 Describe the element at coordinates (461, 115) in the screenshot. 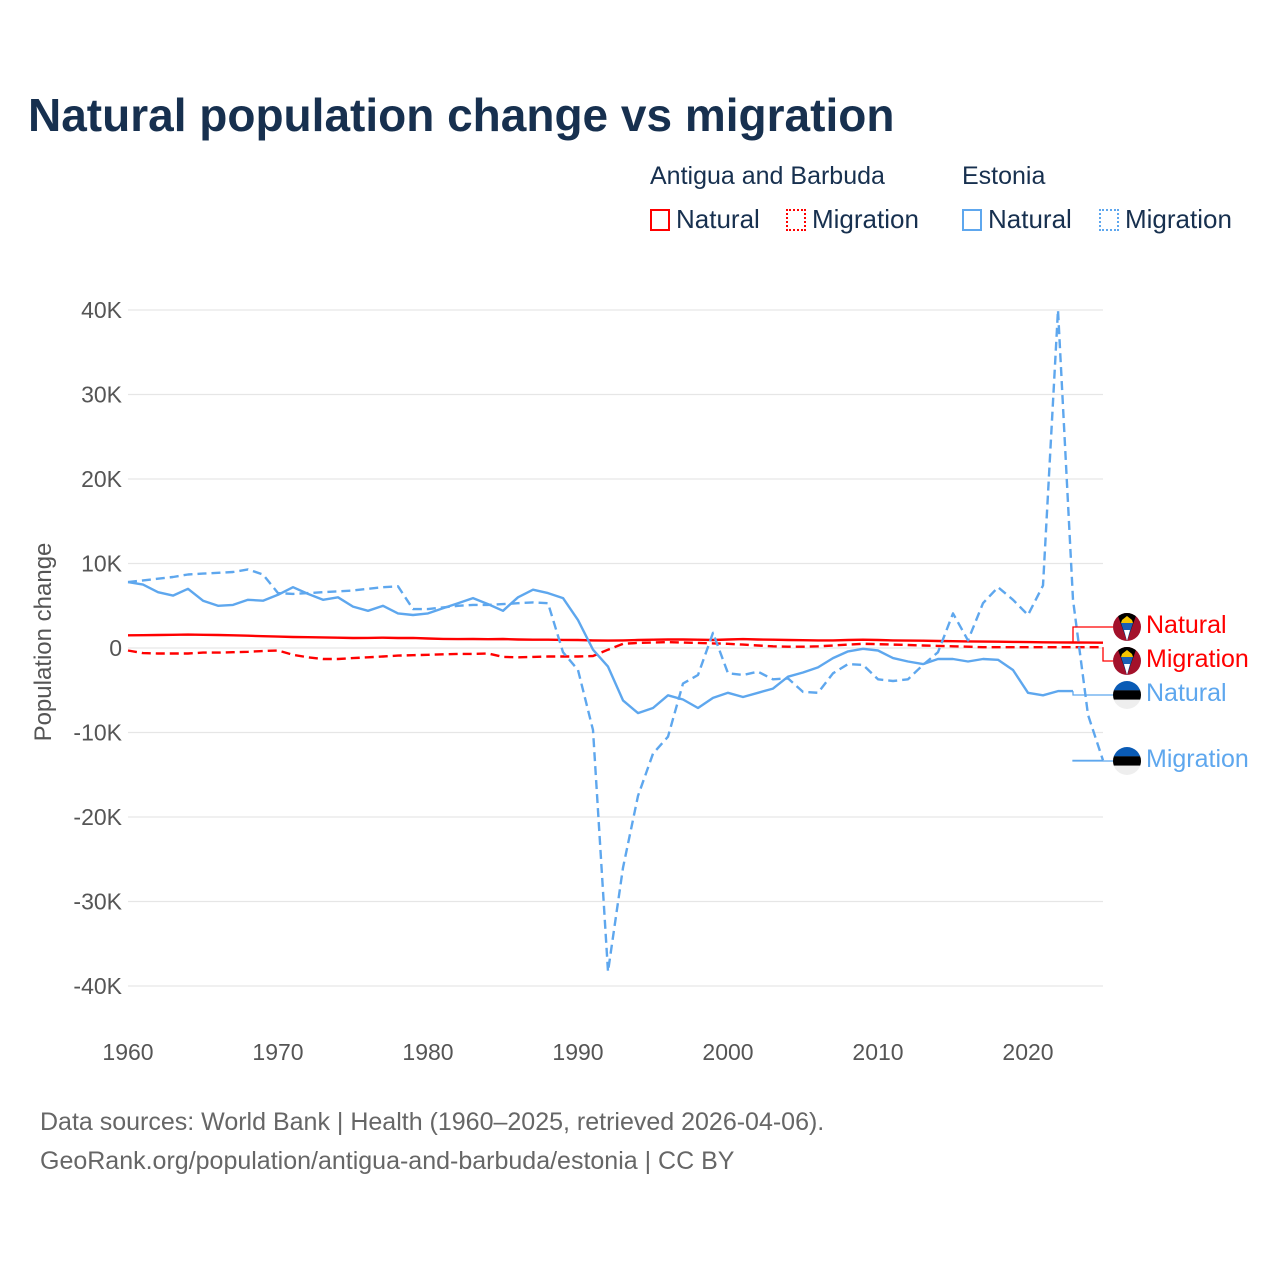

I see `chart-title: Natural population change vs migration` at that location.